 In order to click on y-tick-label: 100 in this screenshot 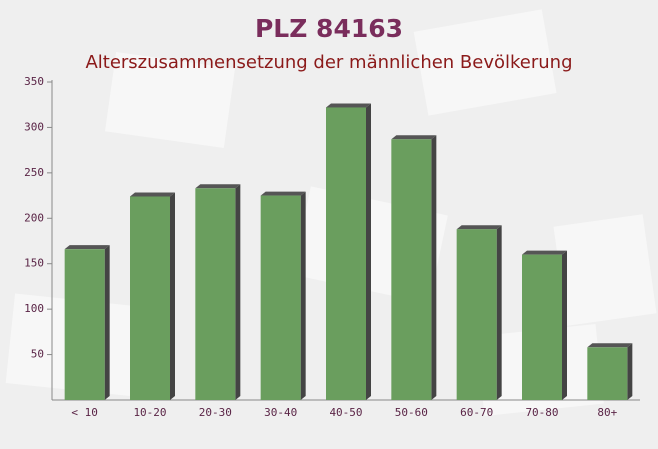, I will do `click(34, 308)`.